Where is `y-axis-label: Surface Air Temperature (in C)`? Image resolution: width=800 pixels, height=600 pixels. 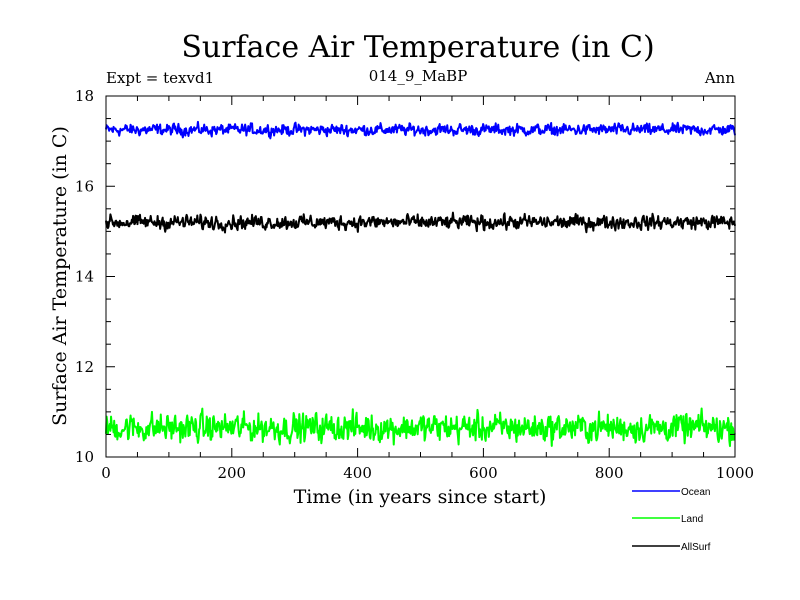 y-axis-label: Surface Air Temperature (in C) is located at coordinates (60, 276).